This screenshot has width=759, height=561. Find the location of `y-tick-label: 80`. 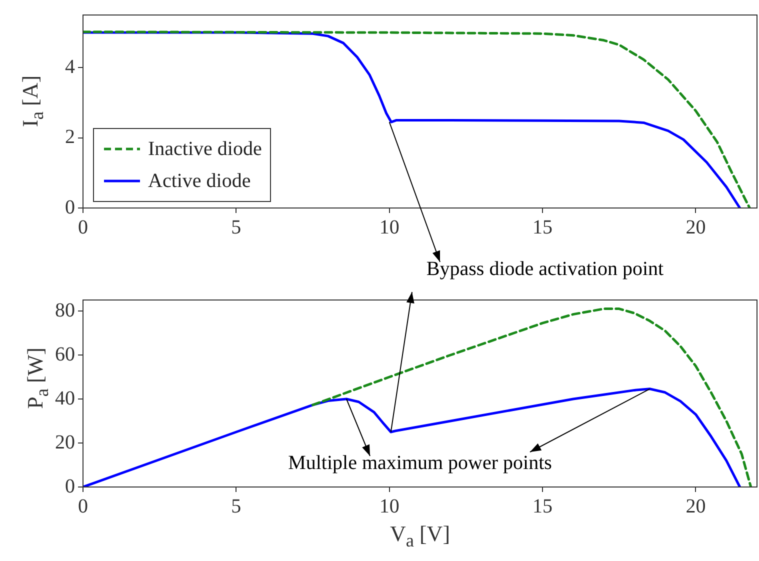

y-tick-label: 80 is located at coordinates (65, 310).